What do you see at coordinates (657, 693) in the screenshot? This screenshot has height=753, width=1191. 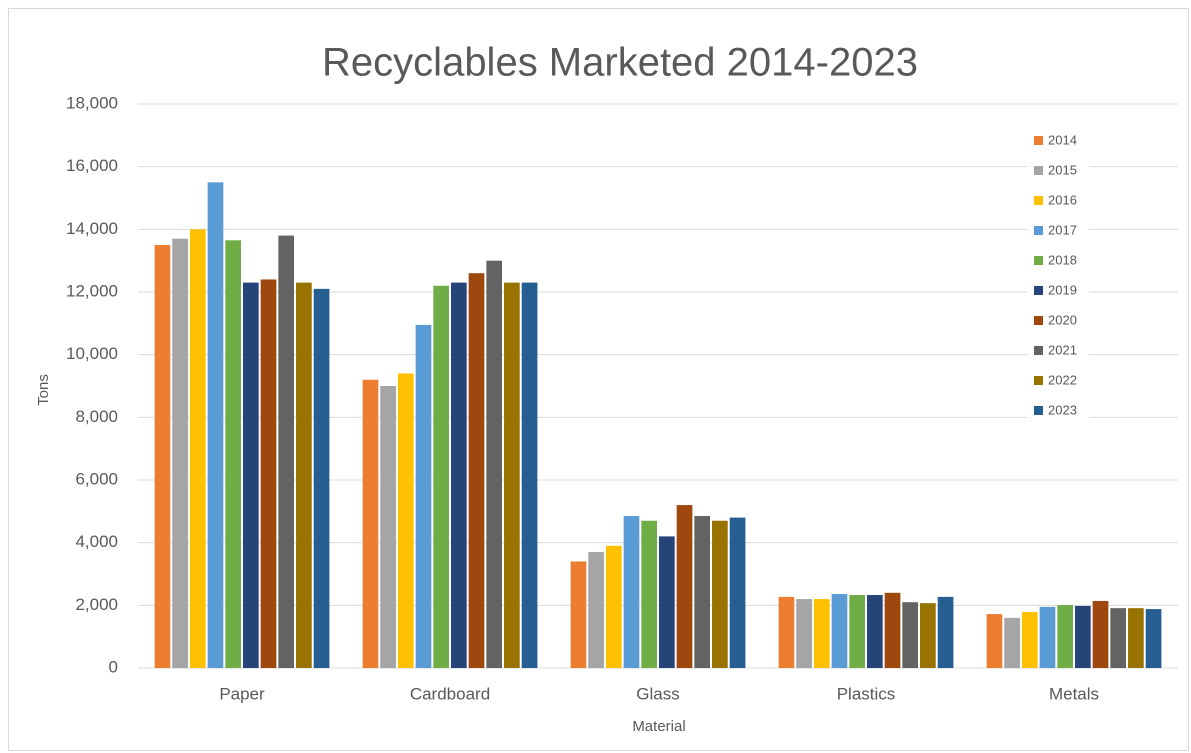 I see `x-tick-label: Glass` at bounding box center [657, 693].